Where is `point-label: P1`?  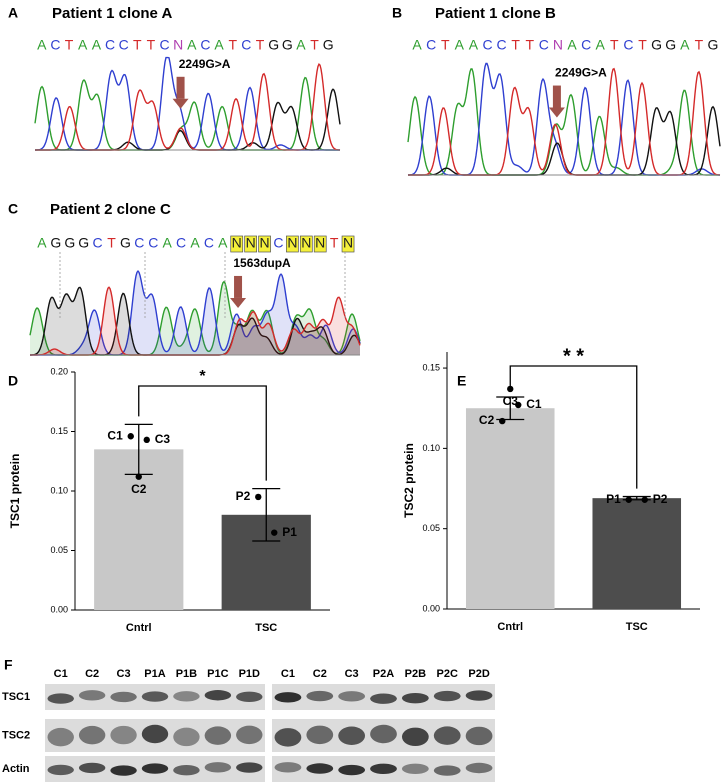 point-label: P1 is located at coordinates (289, 532).